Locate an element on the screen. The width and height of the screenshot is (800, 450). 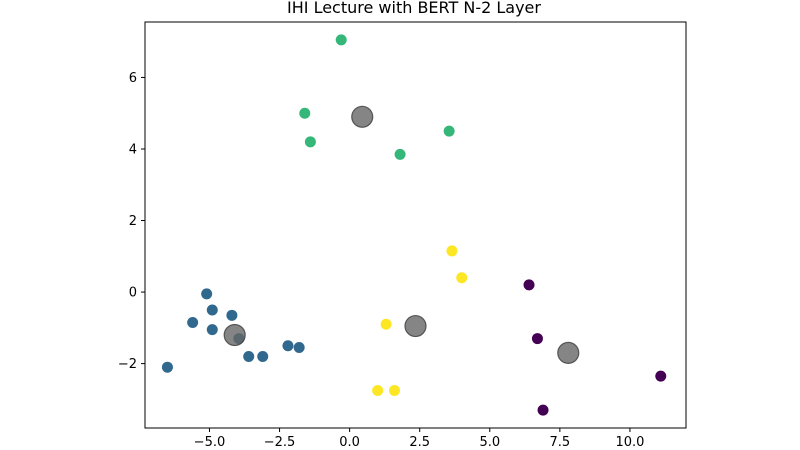
y-tick-label: 6 is located at coordinates (133, 78).